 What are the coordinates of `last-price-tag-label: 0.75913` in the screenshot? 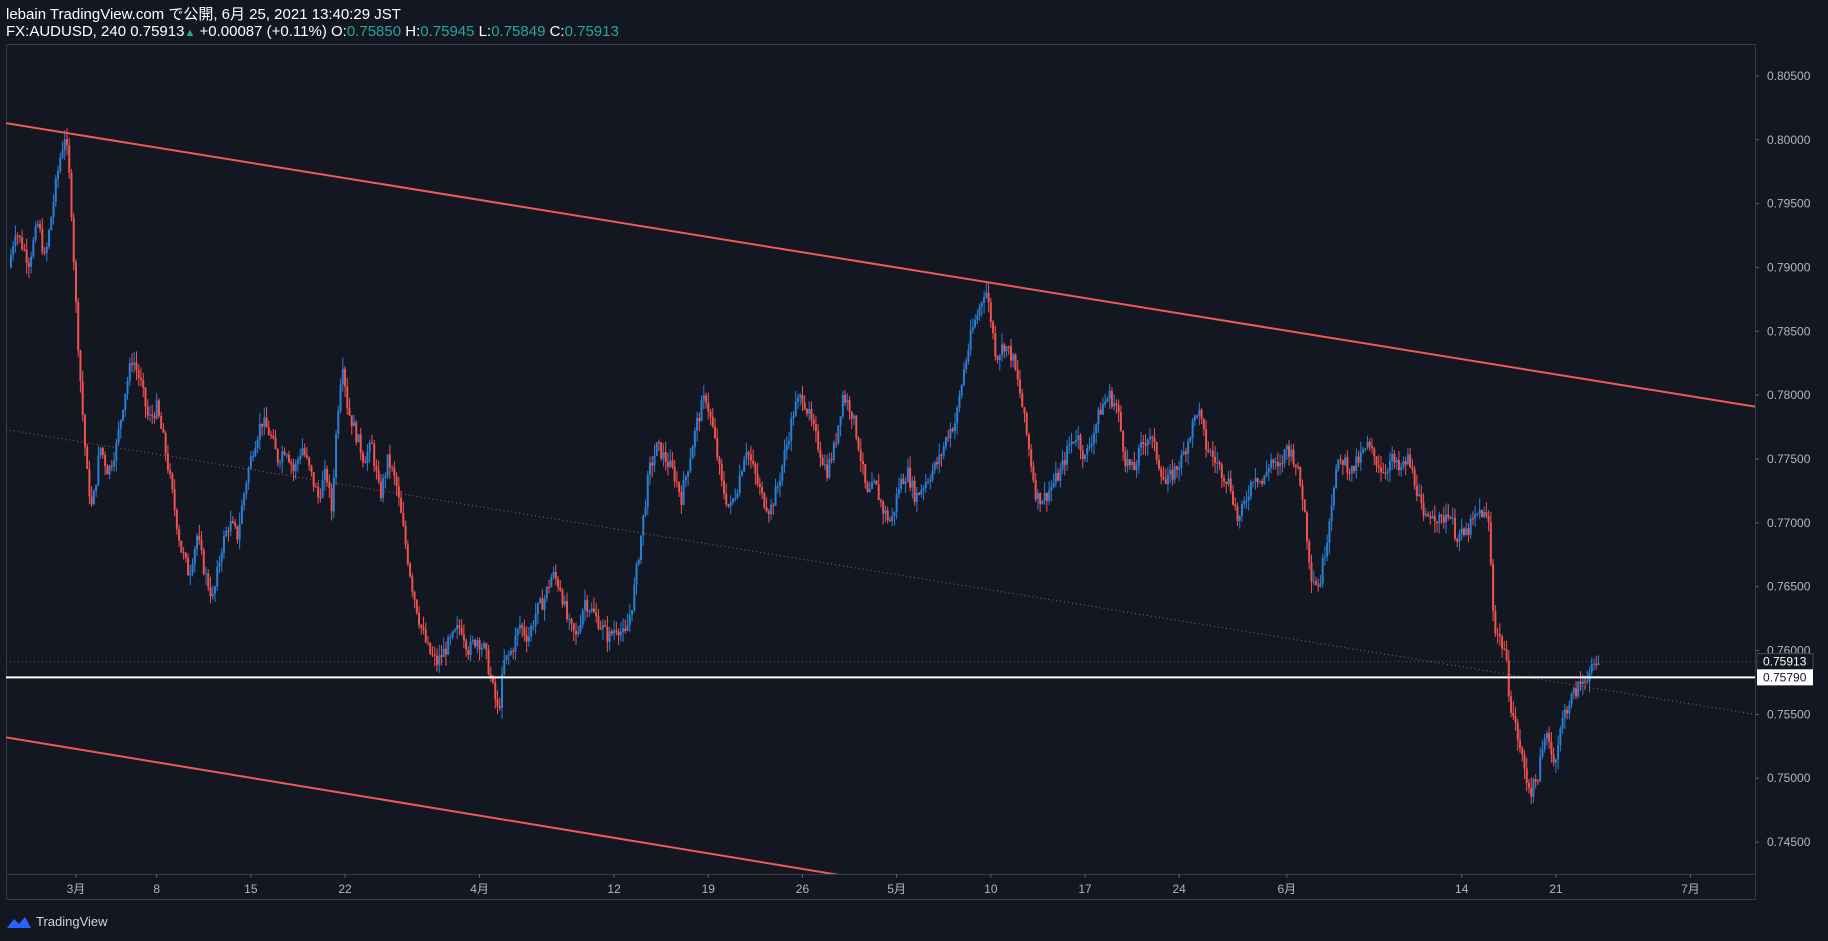 It's located at (1785, 662).